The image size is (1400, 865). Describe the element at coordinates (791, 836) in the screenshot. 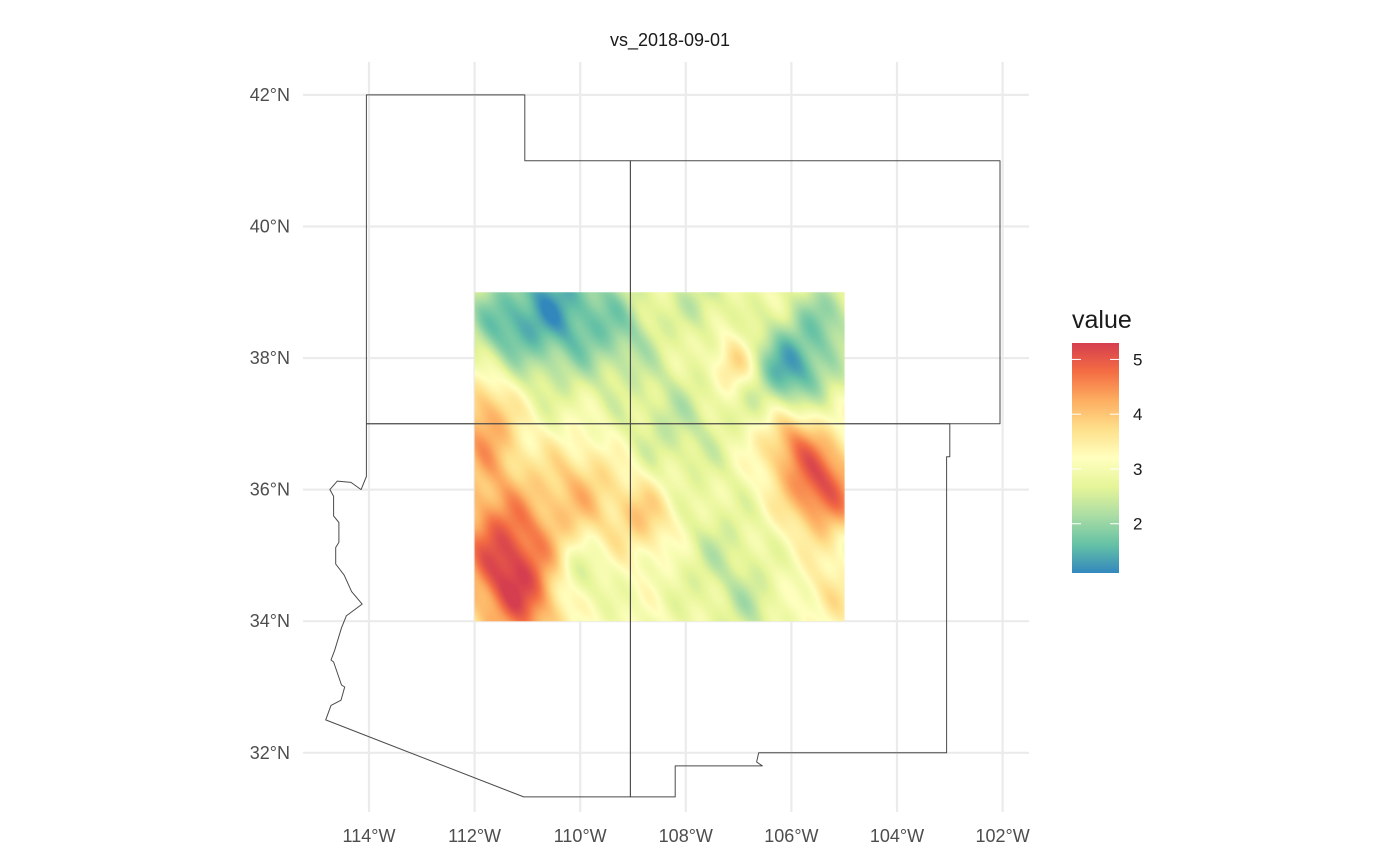

I see `x-tick-label: 106°W` at that location.